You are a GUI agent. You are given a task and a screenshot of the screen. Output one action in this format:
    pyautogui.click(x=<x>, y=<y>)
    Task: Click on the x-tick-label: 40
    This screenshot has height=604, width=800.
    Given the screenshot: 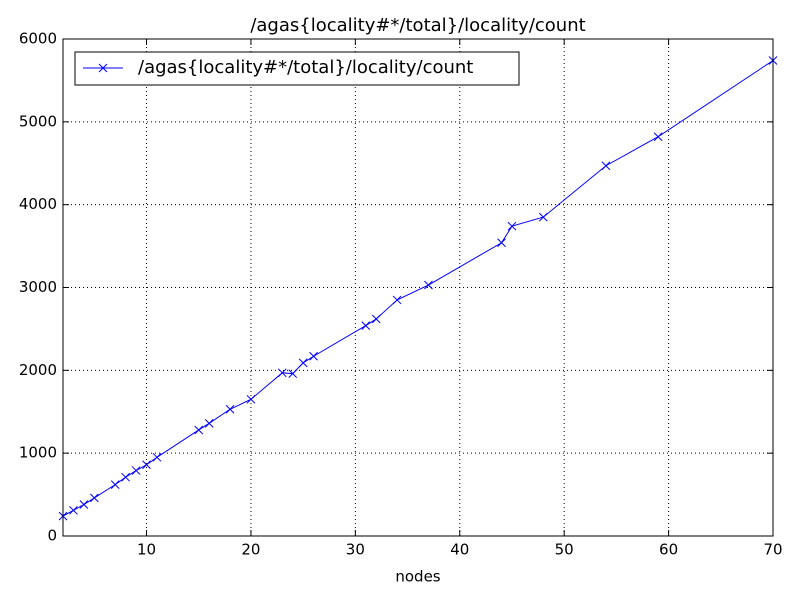 What is the action you would take?
    pyautogui.click(x=459, y=550)
    